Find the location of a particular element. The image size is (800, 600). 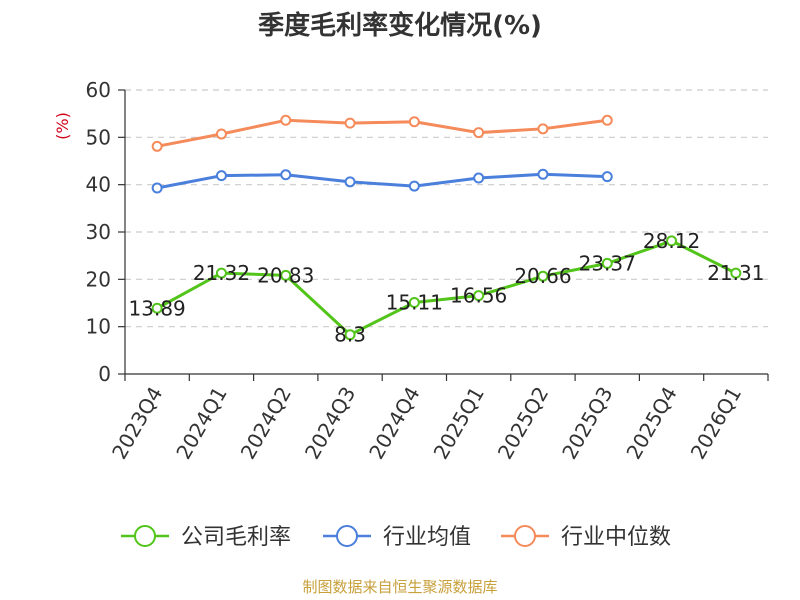

y-ticks: 0 10 20 30 40 50 60 is located at coordinates (98, 232).